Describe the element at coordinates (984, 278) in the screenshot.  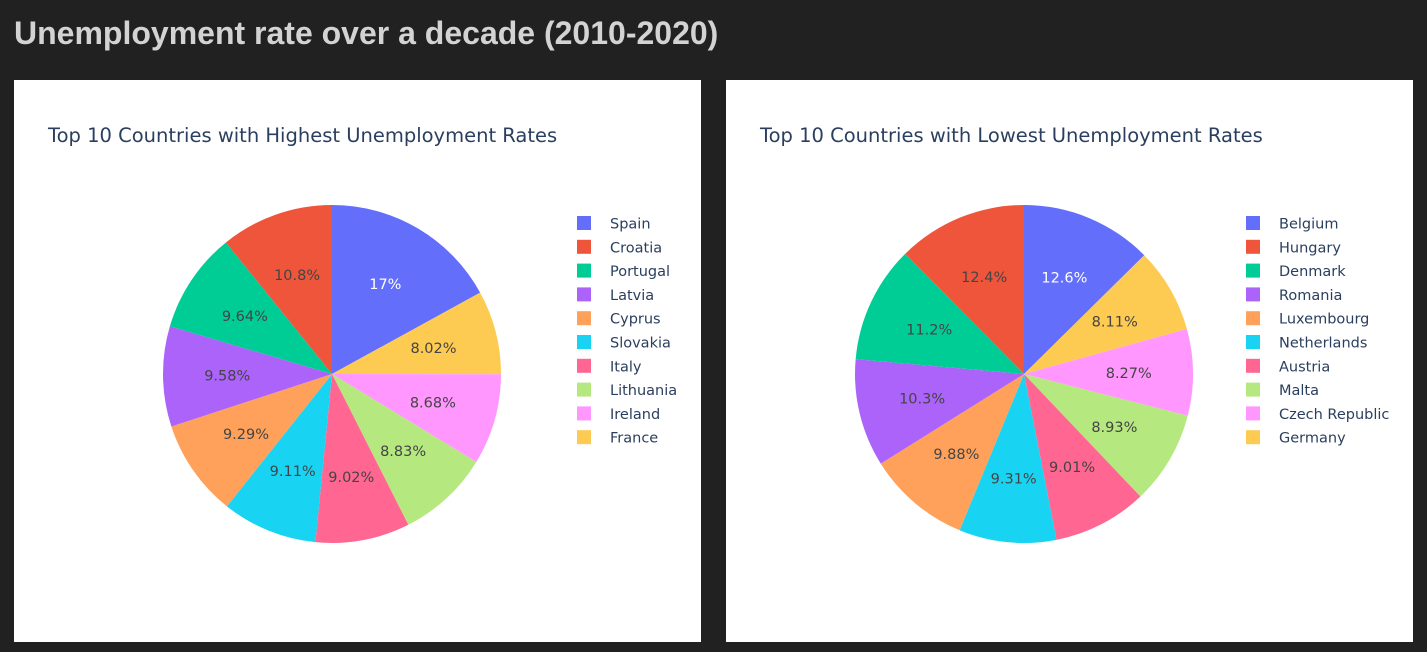
I see `slice-label-hungary: 12.4%` at that location.